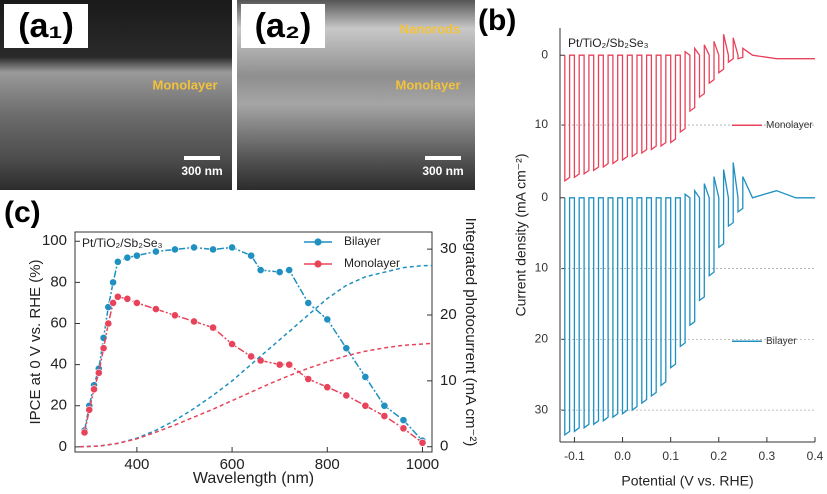 The height and width of the screenshot is (494, 827). I want to click on panel-label: (a₂), so click(283, 26).